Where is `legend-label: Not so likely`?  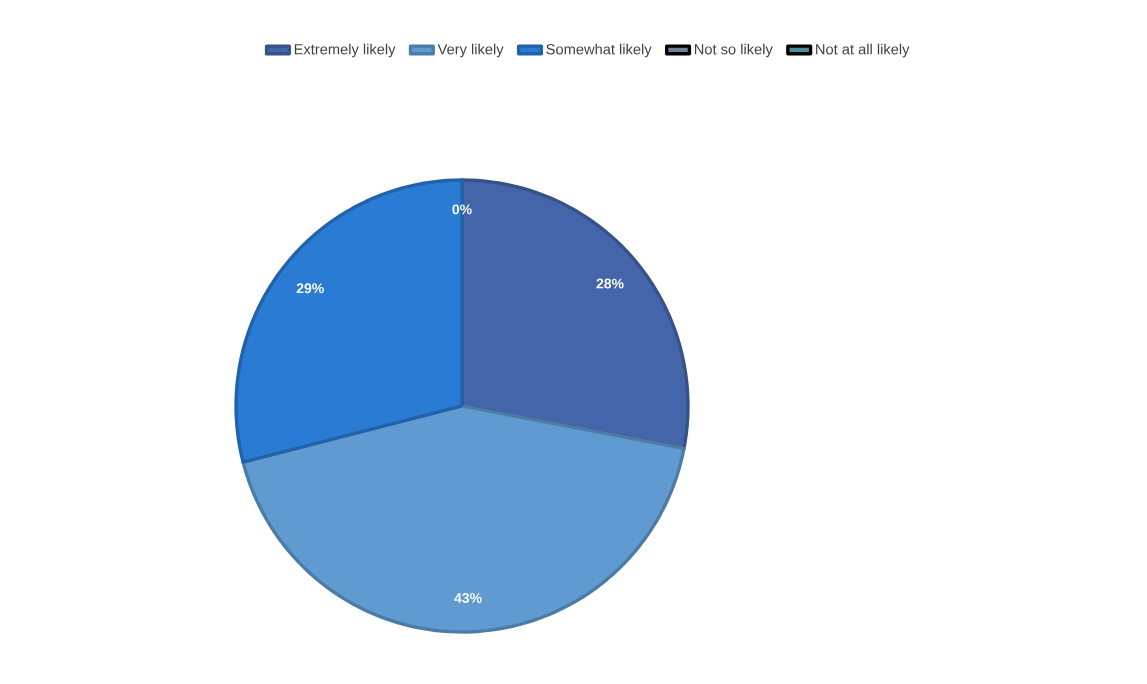 legend-label: Not so likely is located at coordinates (733, 50).